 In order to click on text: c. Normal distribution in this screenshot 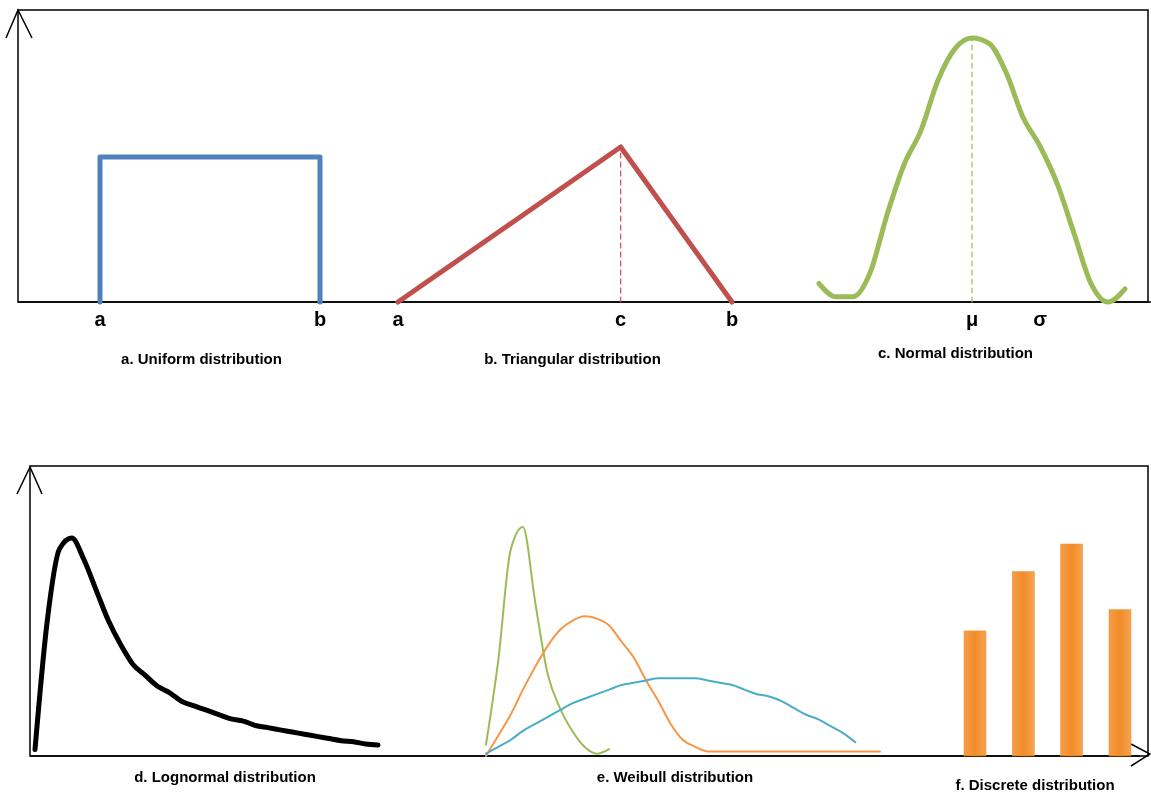, I will do `click(955, 352)`.